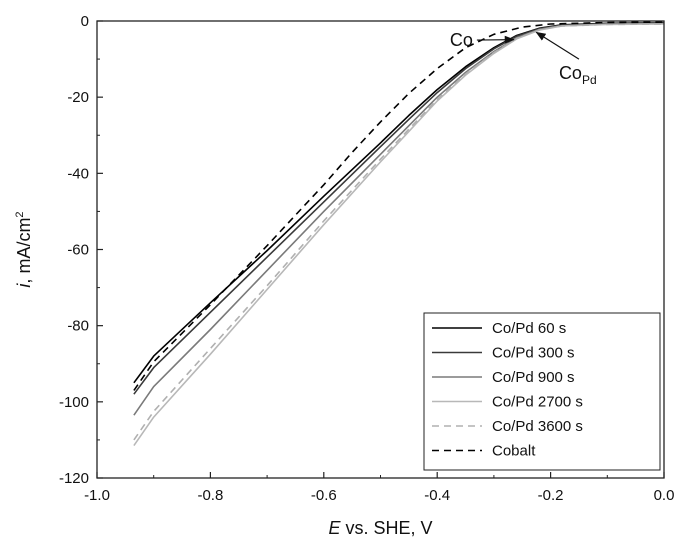  I want to click on x-axis-label: E vs. SHE, V, so click(380, 528).